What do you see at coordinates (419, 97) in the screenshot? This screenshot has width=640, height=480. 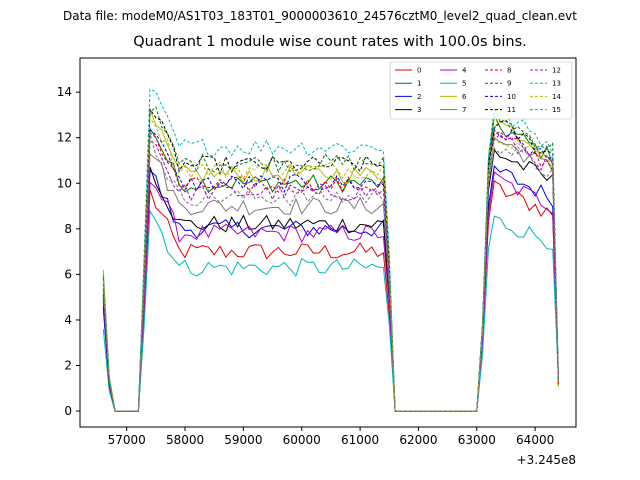 I see `legend-label-2: 2` at bounding box center [419, 97].